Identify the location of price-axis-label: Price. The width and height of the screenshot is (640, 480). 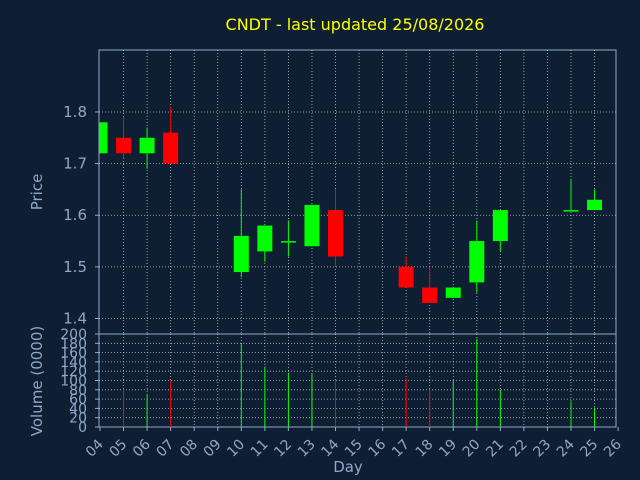
(37, 192).